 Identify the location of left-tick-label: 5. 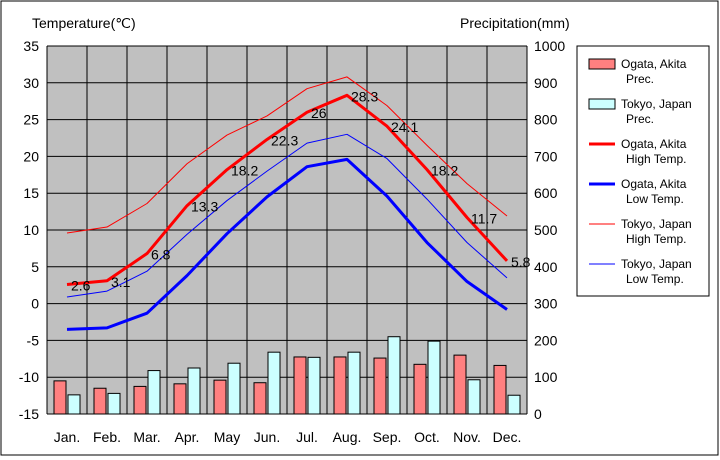
(35, 267).